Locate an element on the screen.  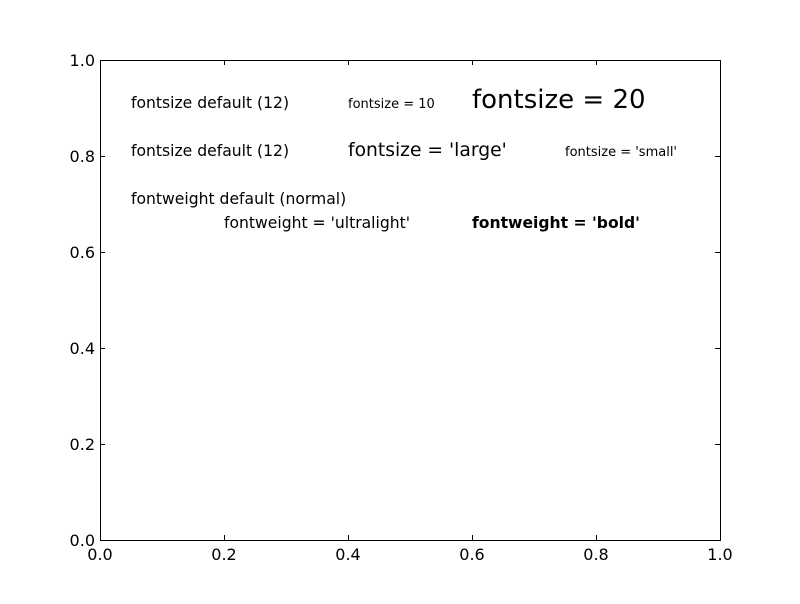
annotation-fontweight-ultralight: fontweight = 'ultralight' is located at coordinates (317, 223).